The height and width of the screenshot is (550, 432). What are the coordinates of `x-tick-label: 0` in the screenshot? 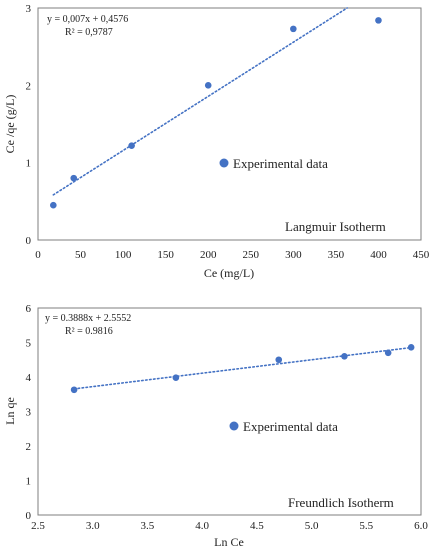 It's located at (38, 255).